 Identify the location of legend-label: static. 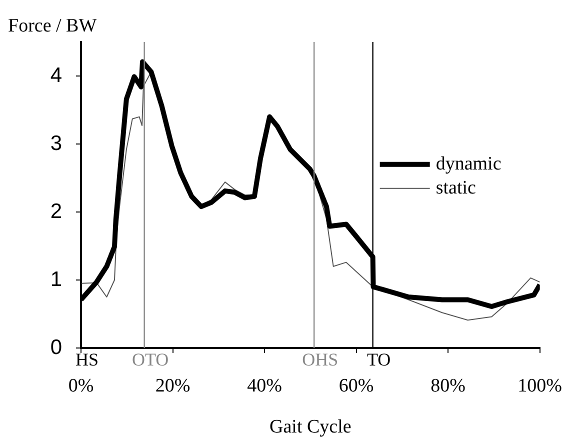
(456, 187).